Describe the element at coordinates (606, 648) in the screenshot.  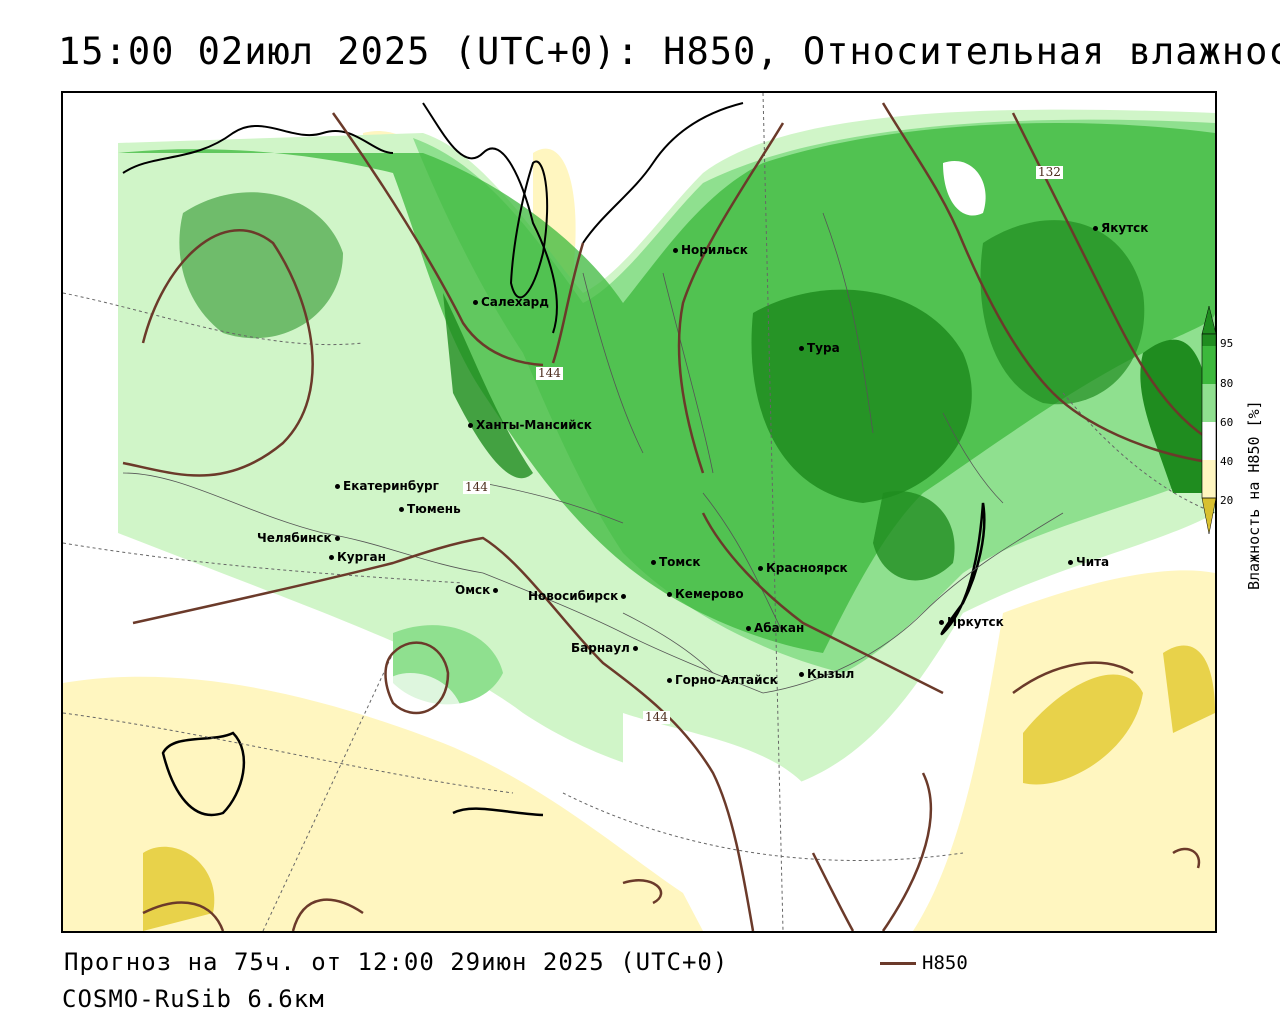
I see `city-barnaul: Барнаул` at that location.